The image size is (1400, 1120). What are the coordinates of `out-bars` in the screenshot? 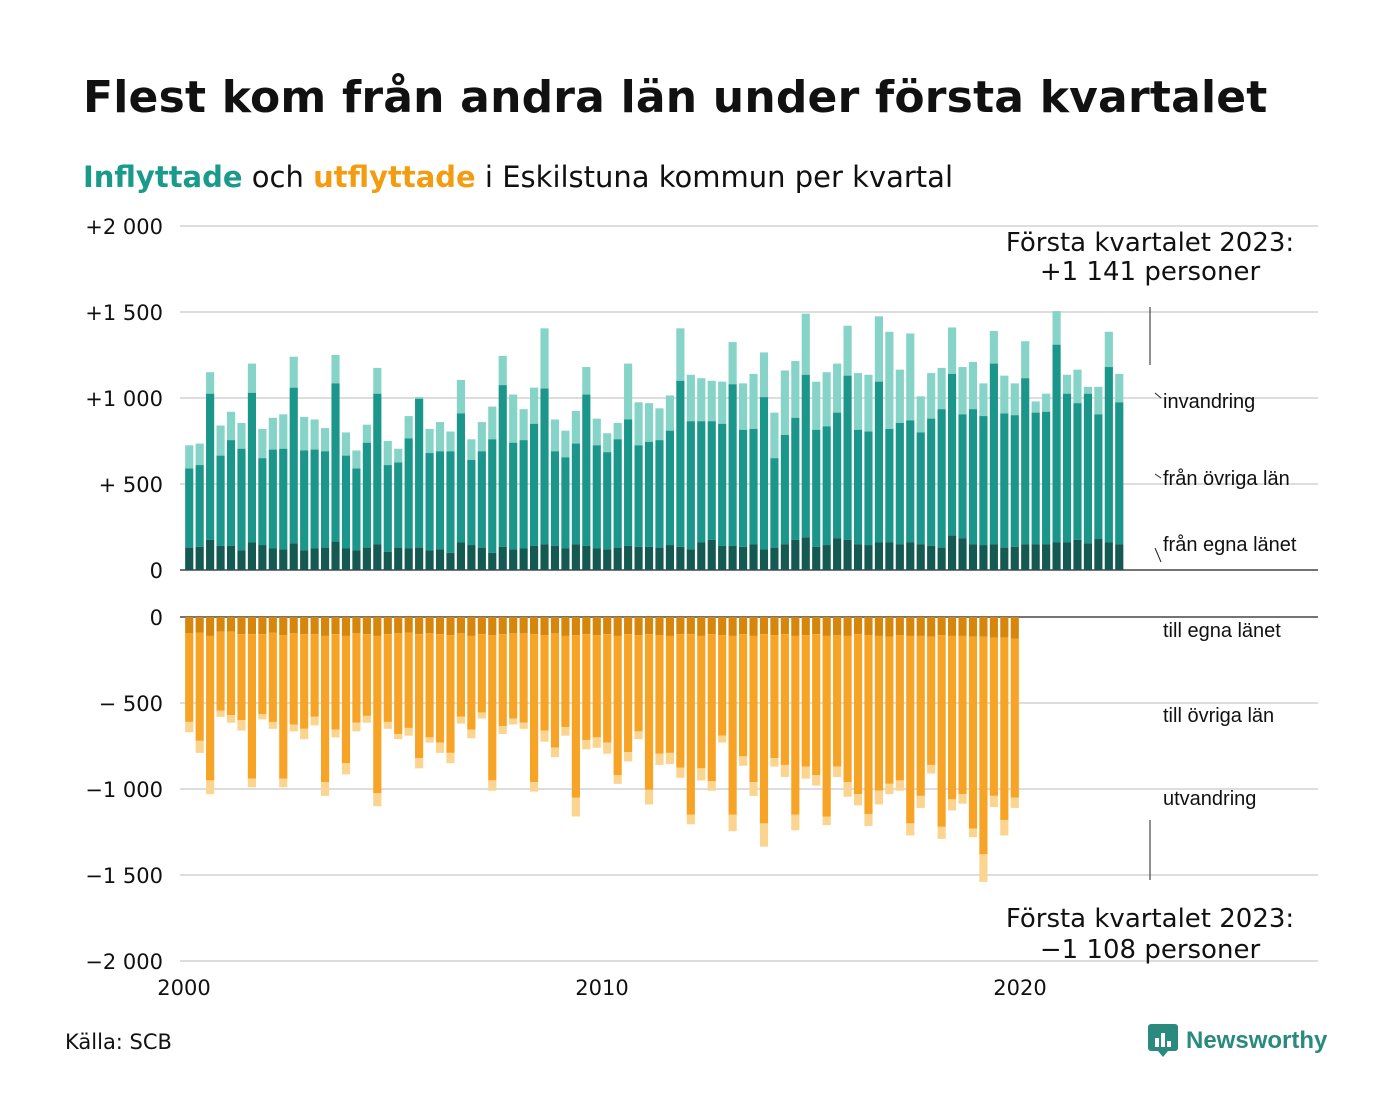 It's located at (602, 749).